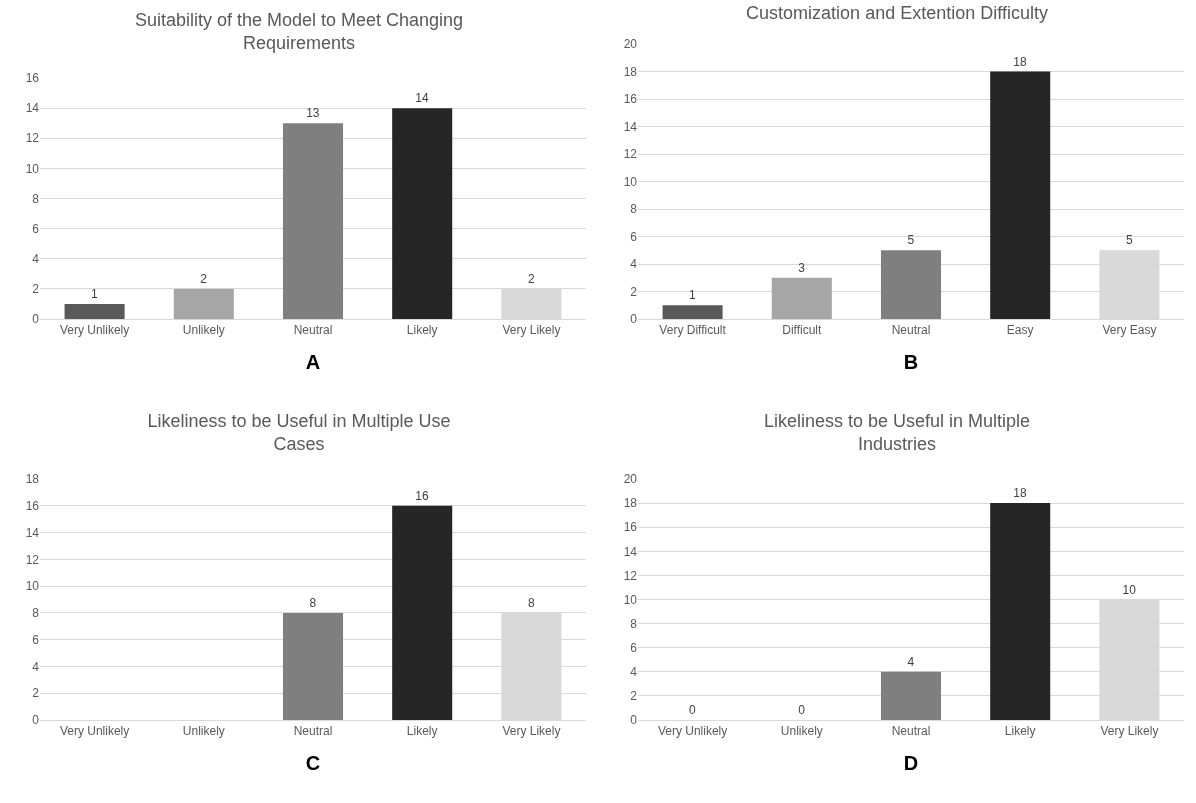  What do you see at coordinates (313, 361) in the screenshot?
I see `x-axis-title: A` at bounding box center [313, 361].